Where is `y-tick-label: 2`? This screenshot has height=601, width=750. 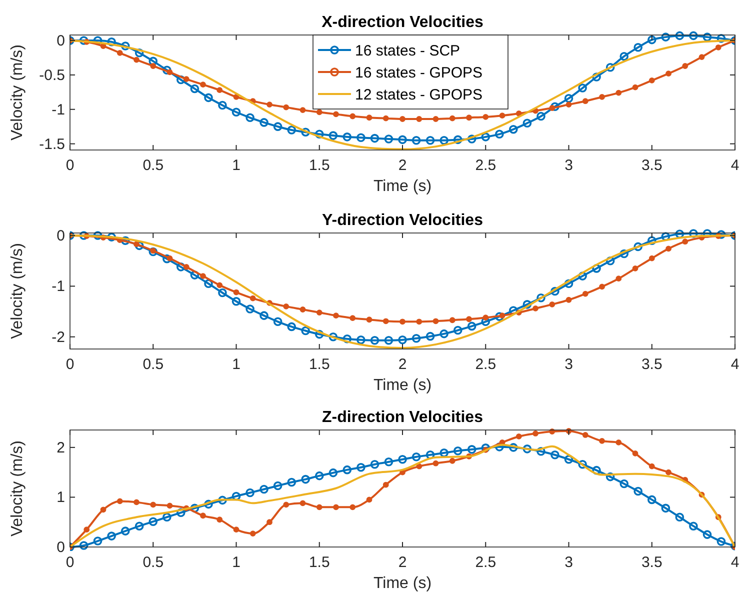
y-tick-label: 2 is located at coordinates (60, 447).